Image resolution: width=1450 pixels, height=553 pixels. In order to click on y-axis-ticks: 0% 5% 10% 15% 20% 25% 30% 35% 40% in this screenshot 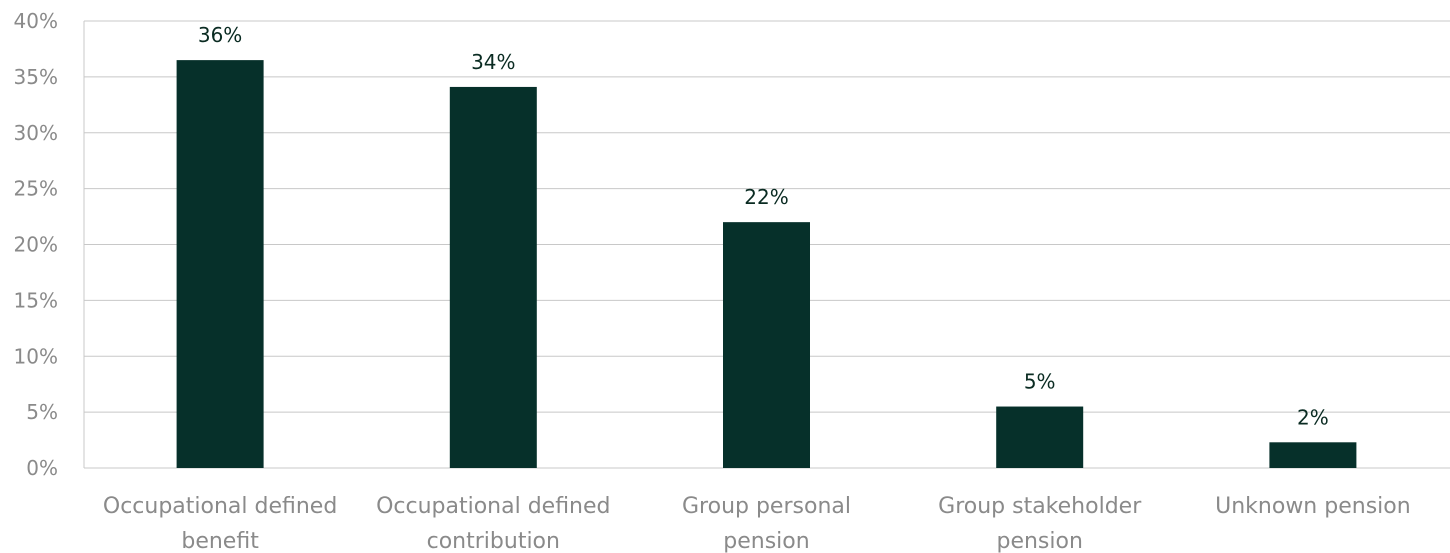, I will do `click(36, 244)`.